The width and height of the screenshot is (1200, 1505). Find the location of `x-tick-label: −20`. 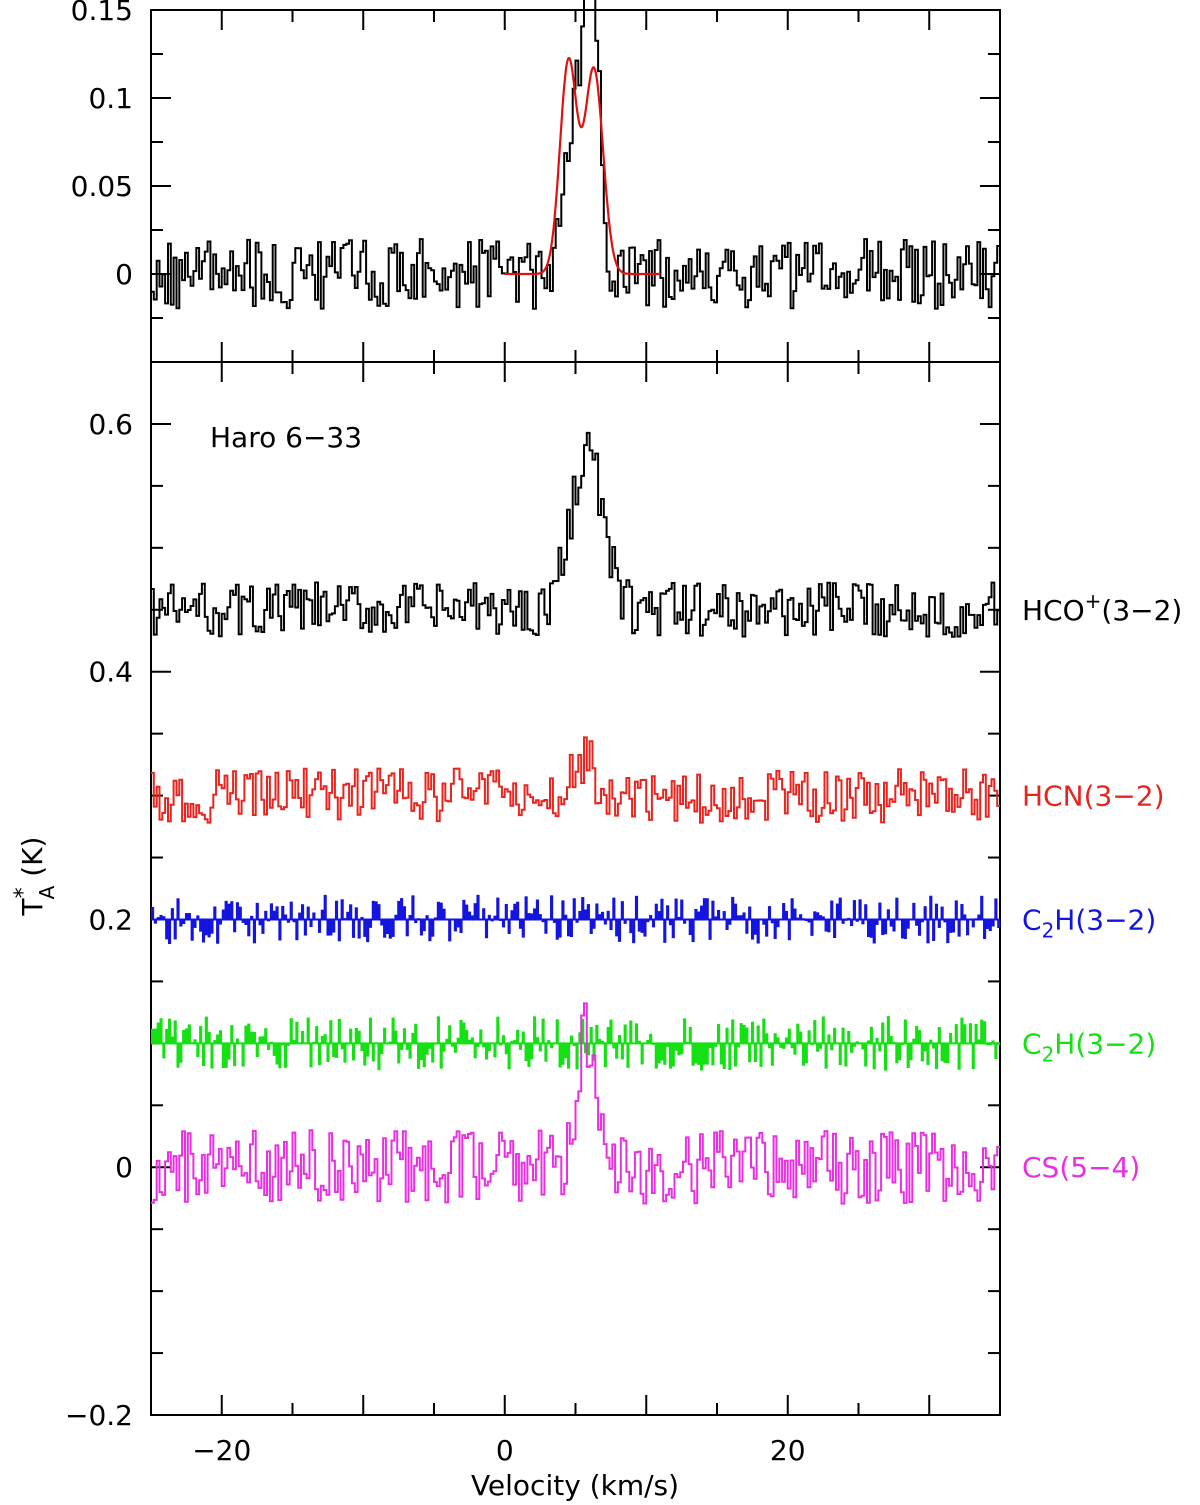

x-tick-label: −20 is located at coordinates (221, 1450).